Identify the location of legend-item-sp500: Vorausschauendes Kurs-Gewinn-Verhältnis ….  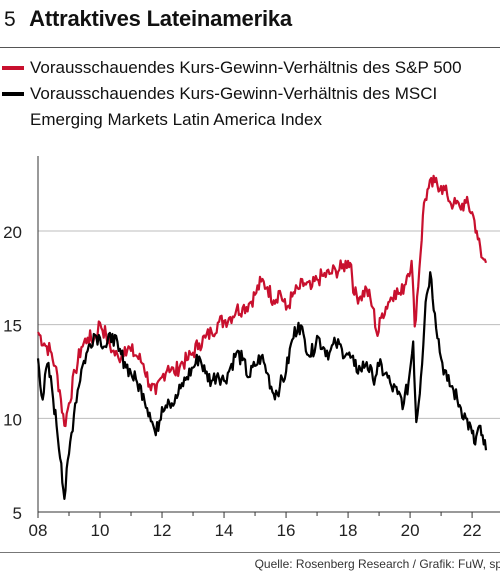
(250, 68).